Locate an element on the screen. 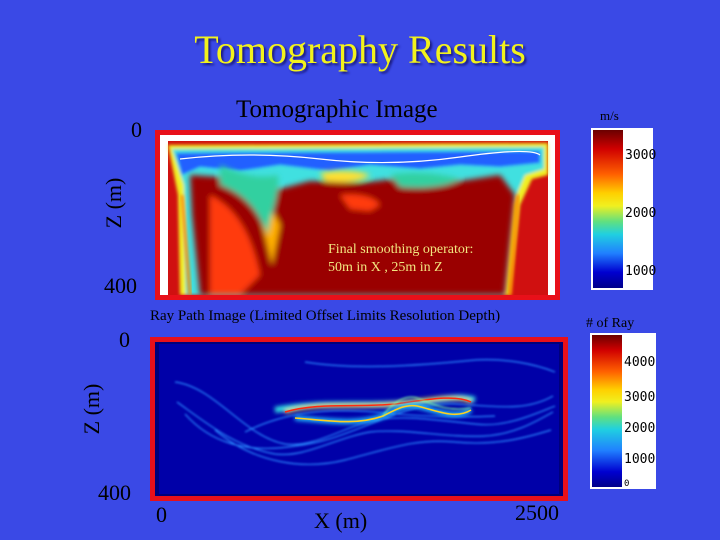  velocity-tick-2000: 2000 is located at coordinates (641, 213).